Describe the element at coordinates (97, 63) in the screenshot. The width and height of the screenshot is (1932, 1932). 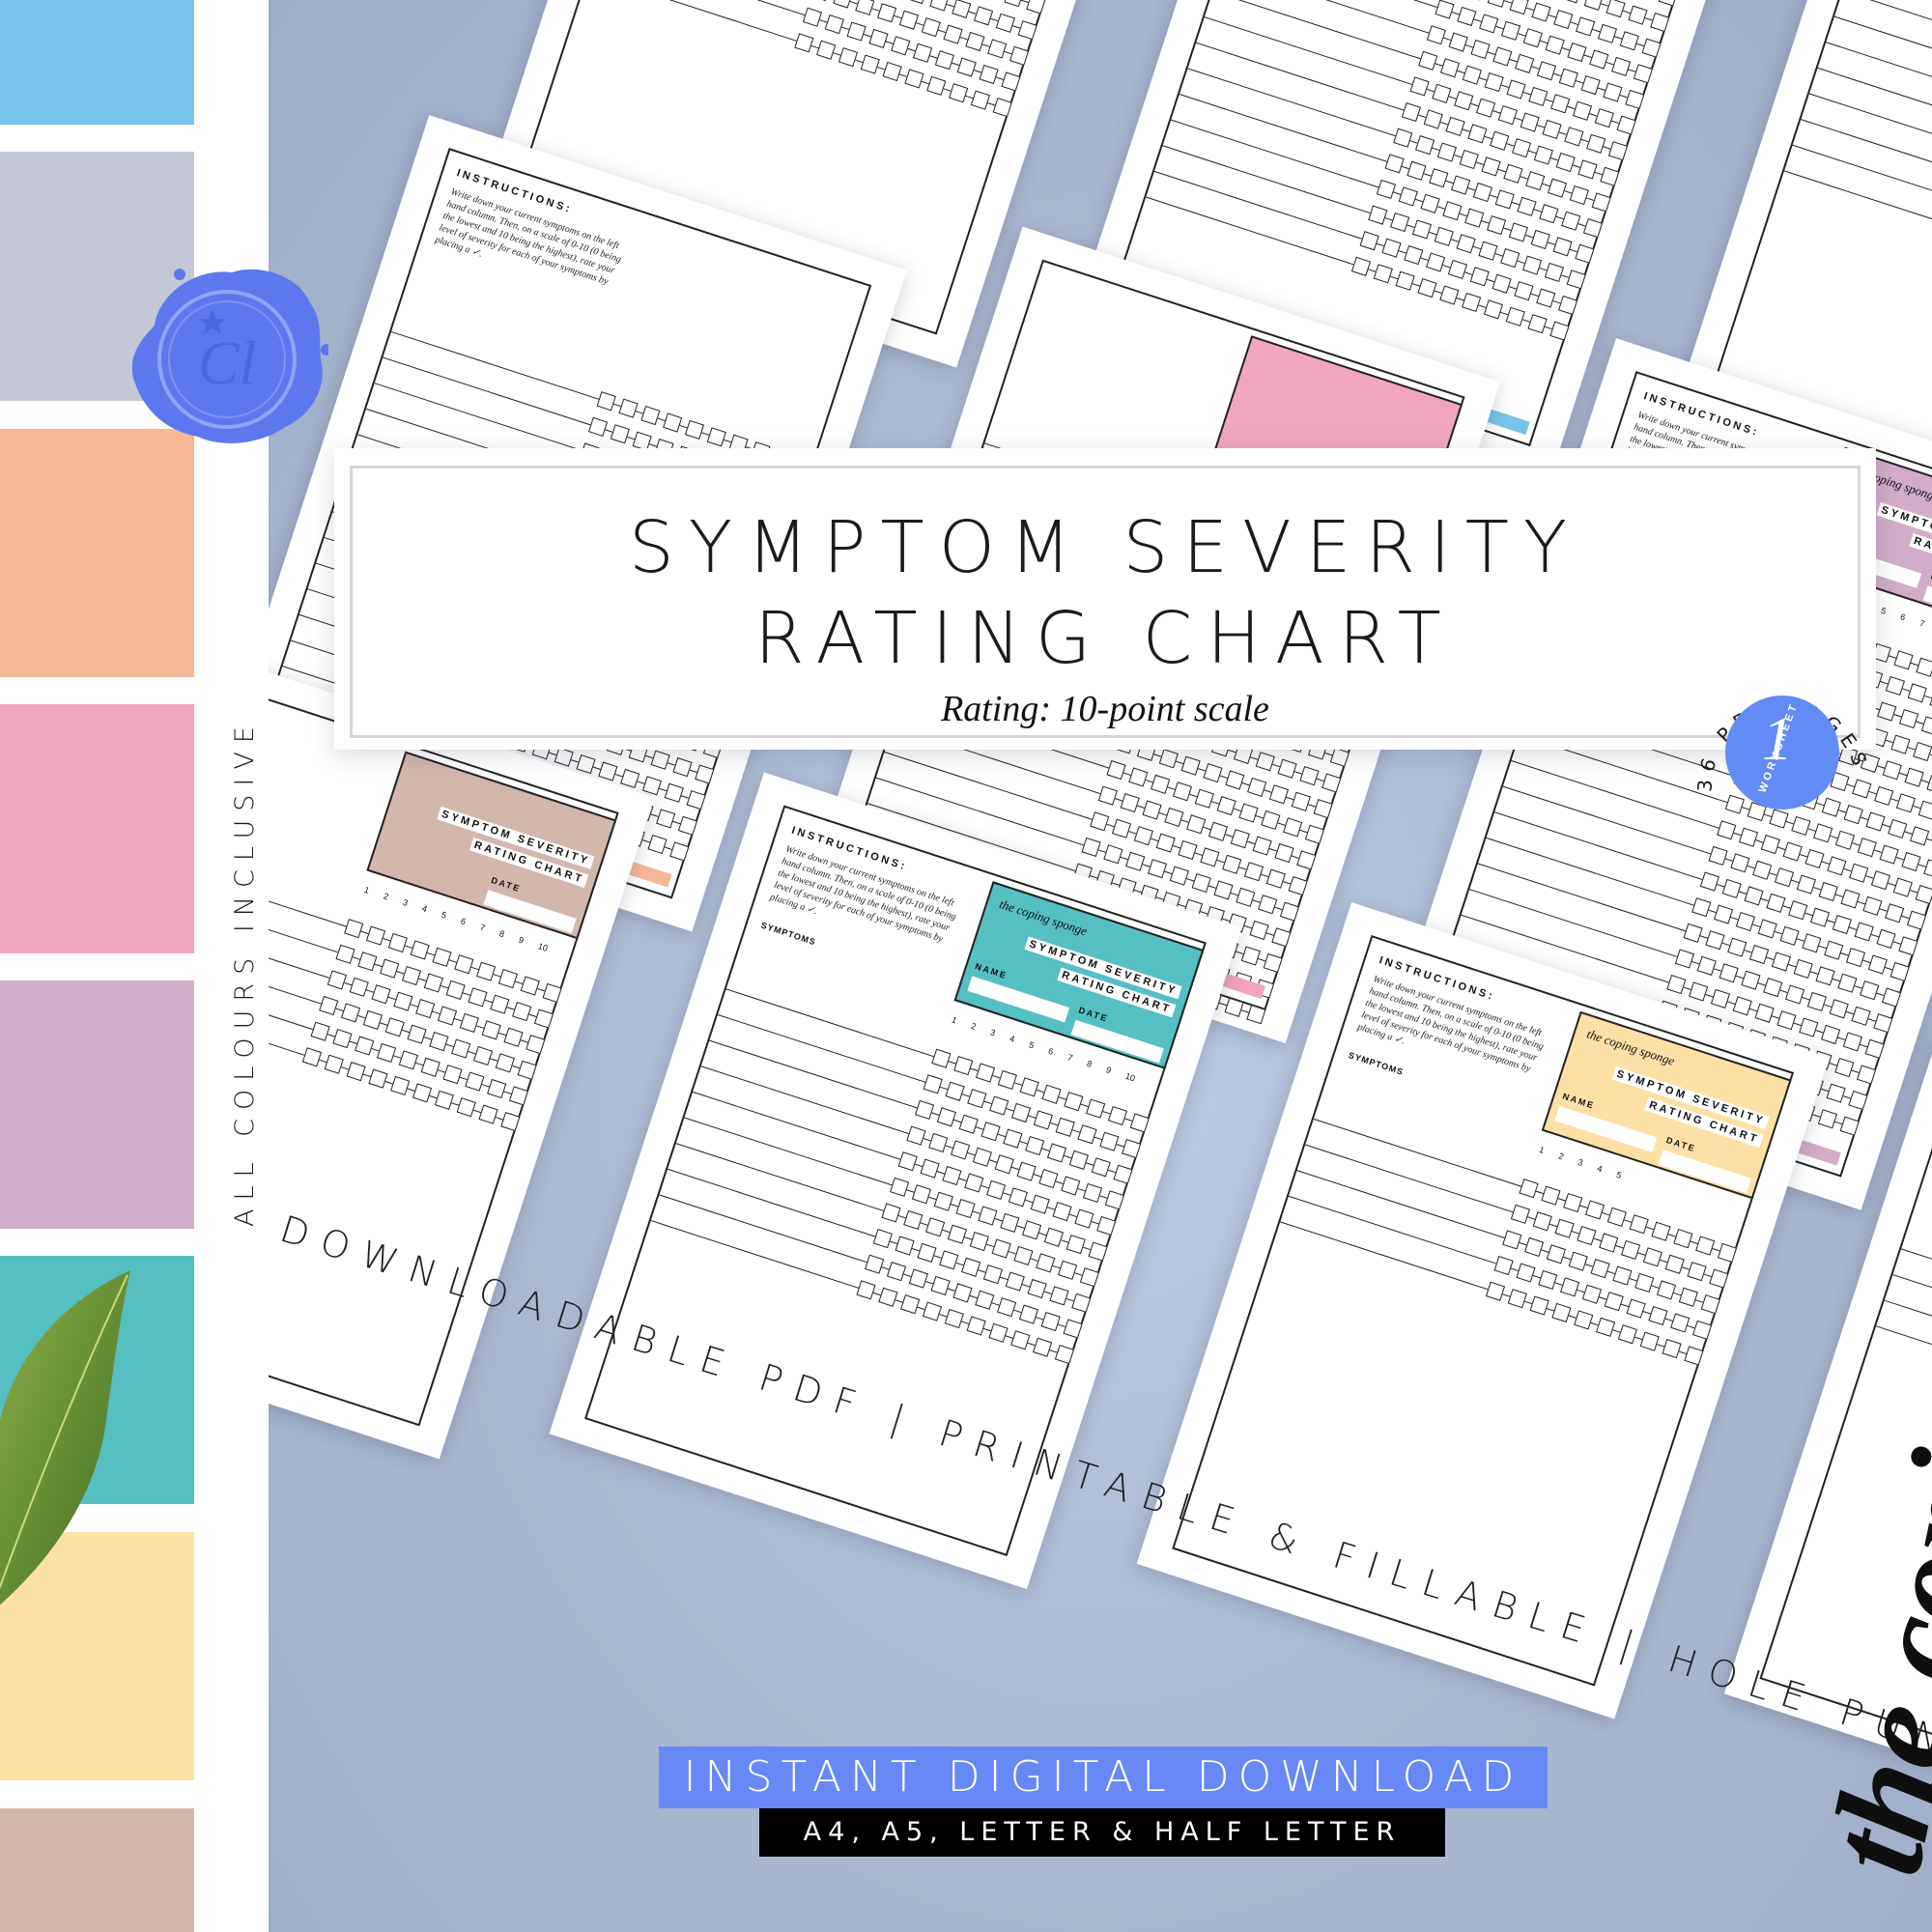
I see `swatch-sky-blue` at that location.